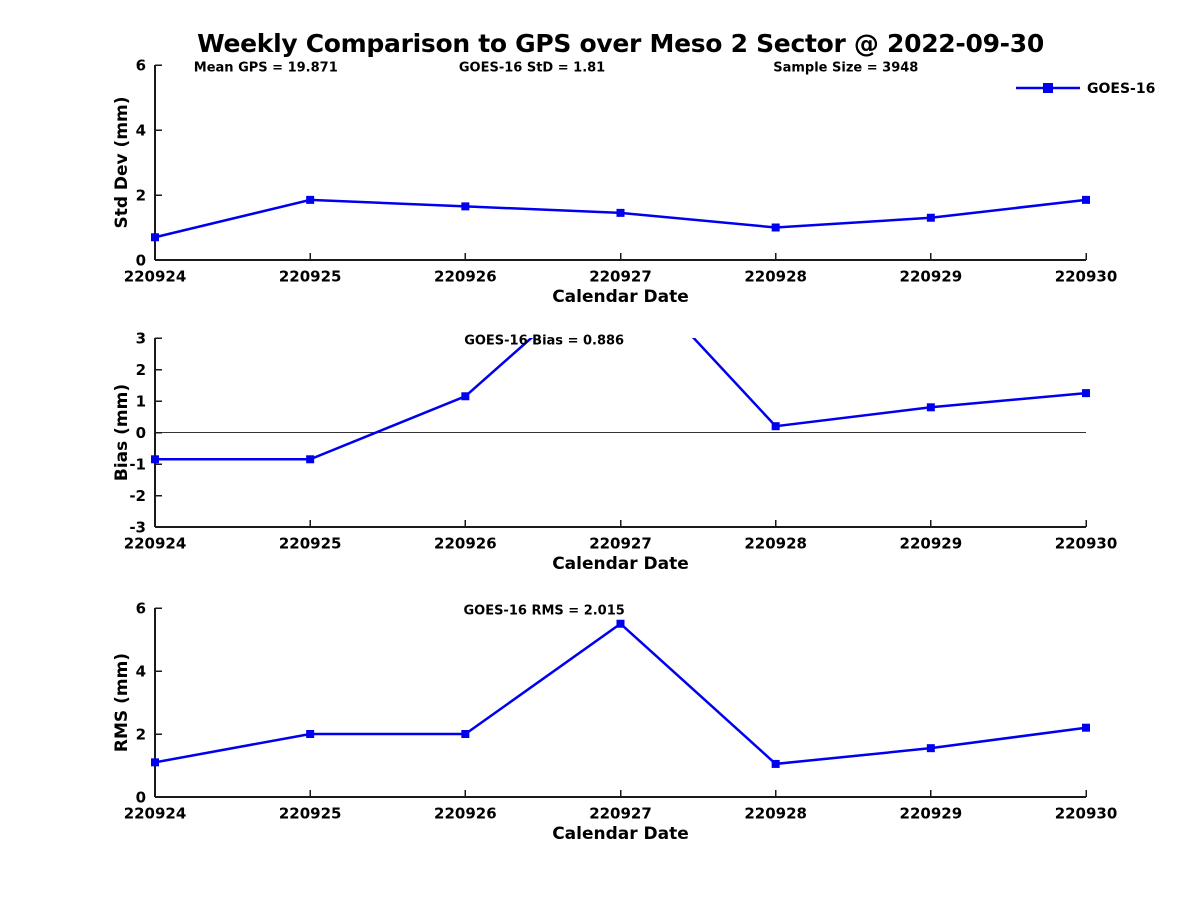  I want to click on annotation-text: GOES-16 StD = 1.81, so click(532, 68).